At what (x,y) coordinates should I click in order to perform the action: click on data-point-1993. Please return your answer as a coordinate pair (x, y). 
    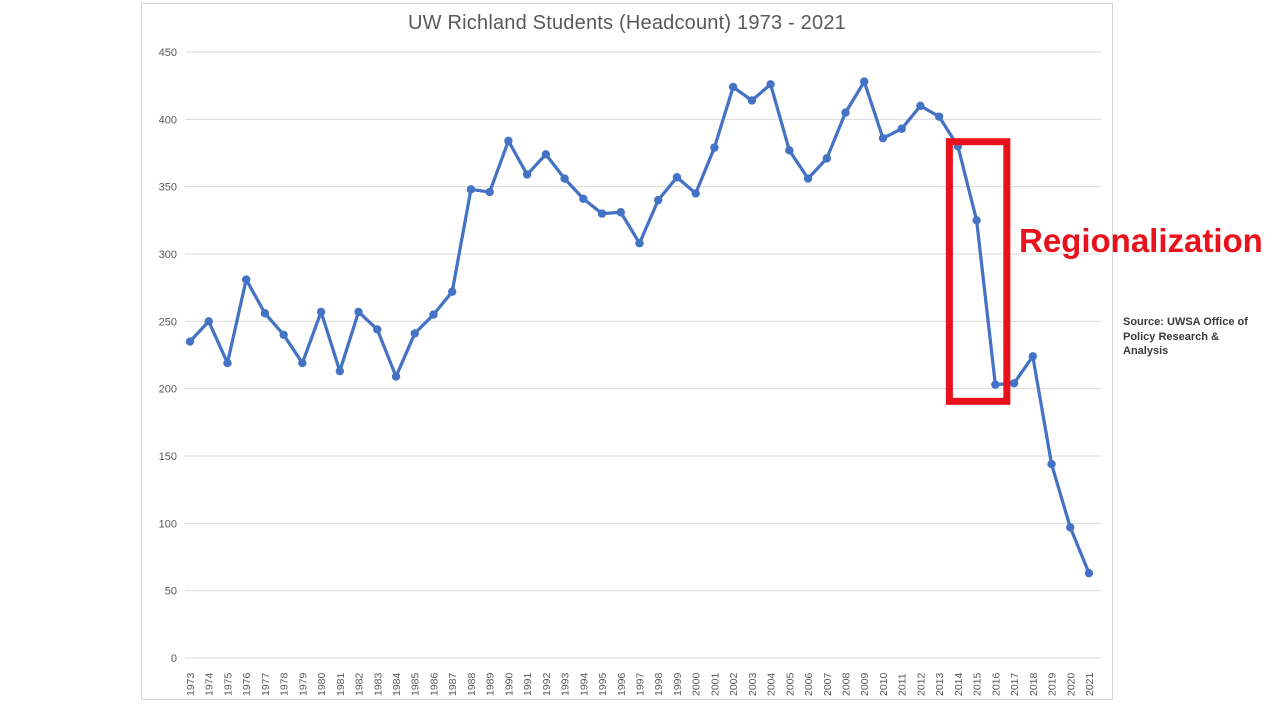
    Looking at the image, I should click on (564, 178).